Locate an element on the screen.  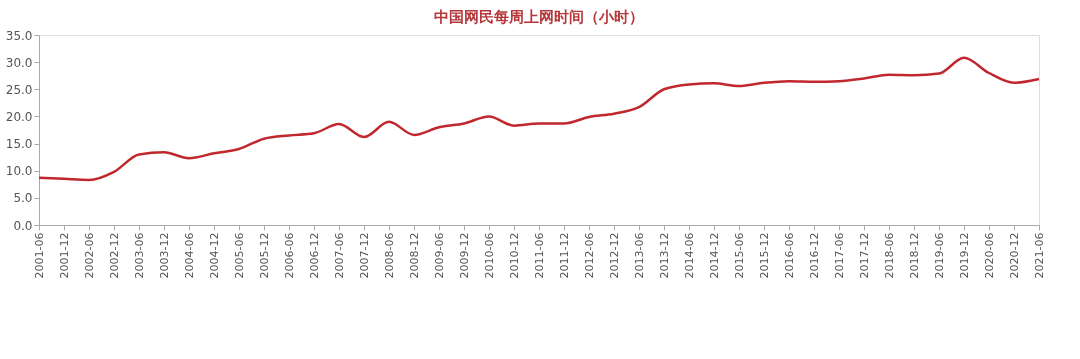
y-tick-label: 20.0 is located at coordinates (19, 116).